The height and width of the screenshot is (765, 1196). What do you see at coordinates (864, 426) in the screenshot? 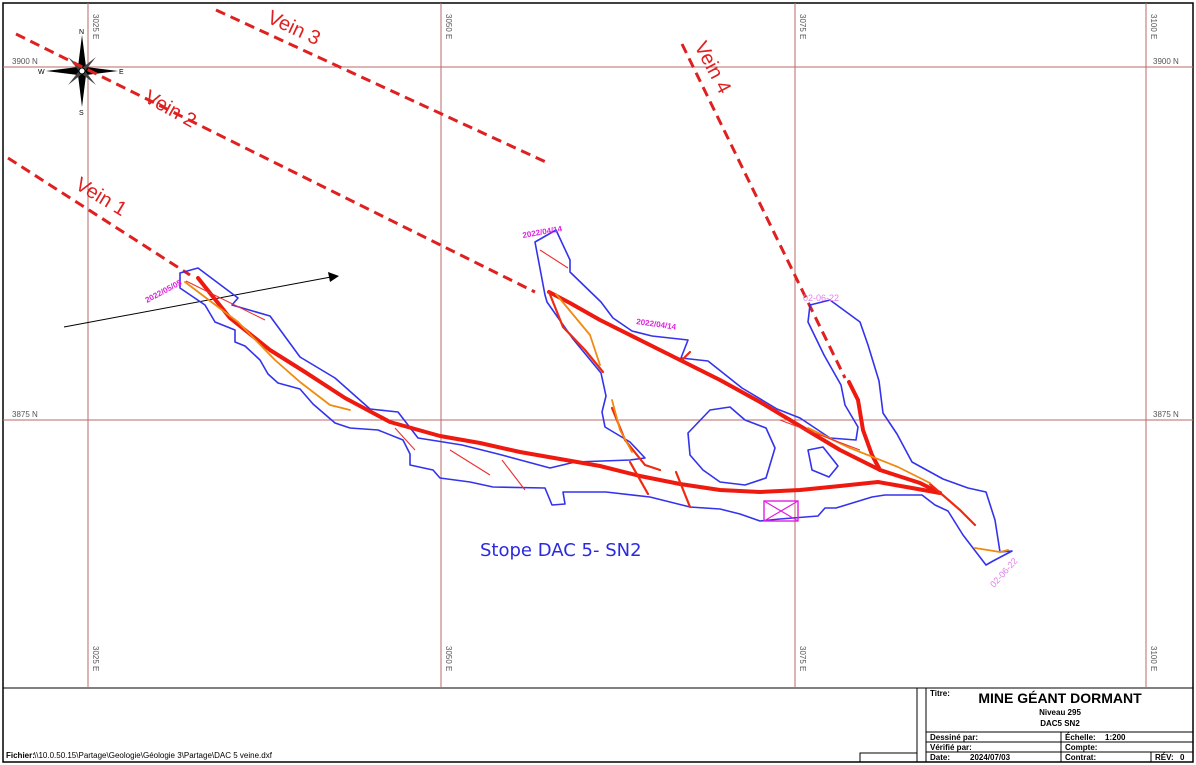
I see `vein4-drift` at bounding box center [864, 426].